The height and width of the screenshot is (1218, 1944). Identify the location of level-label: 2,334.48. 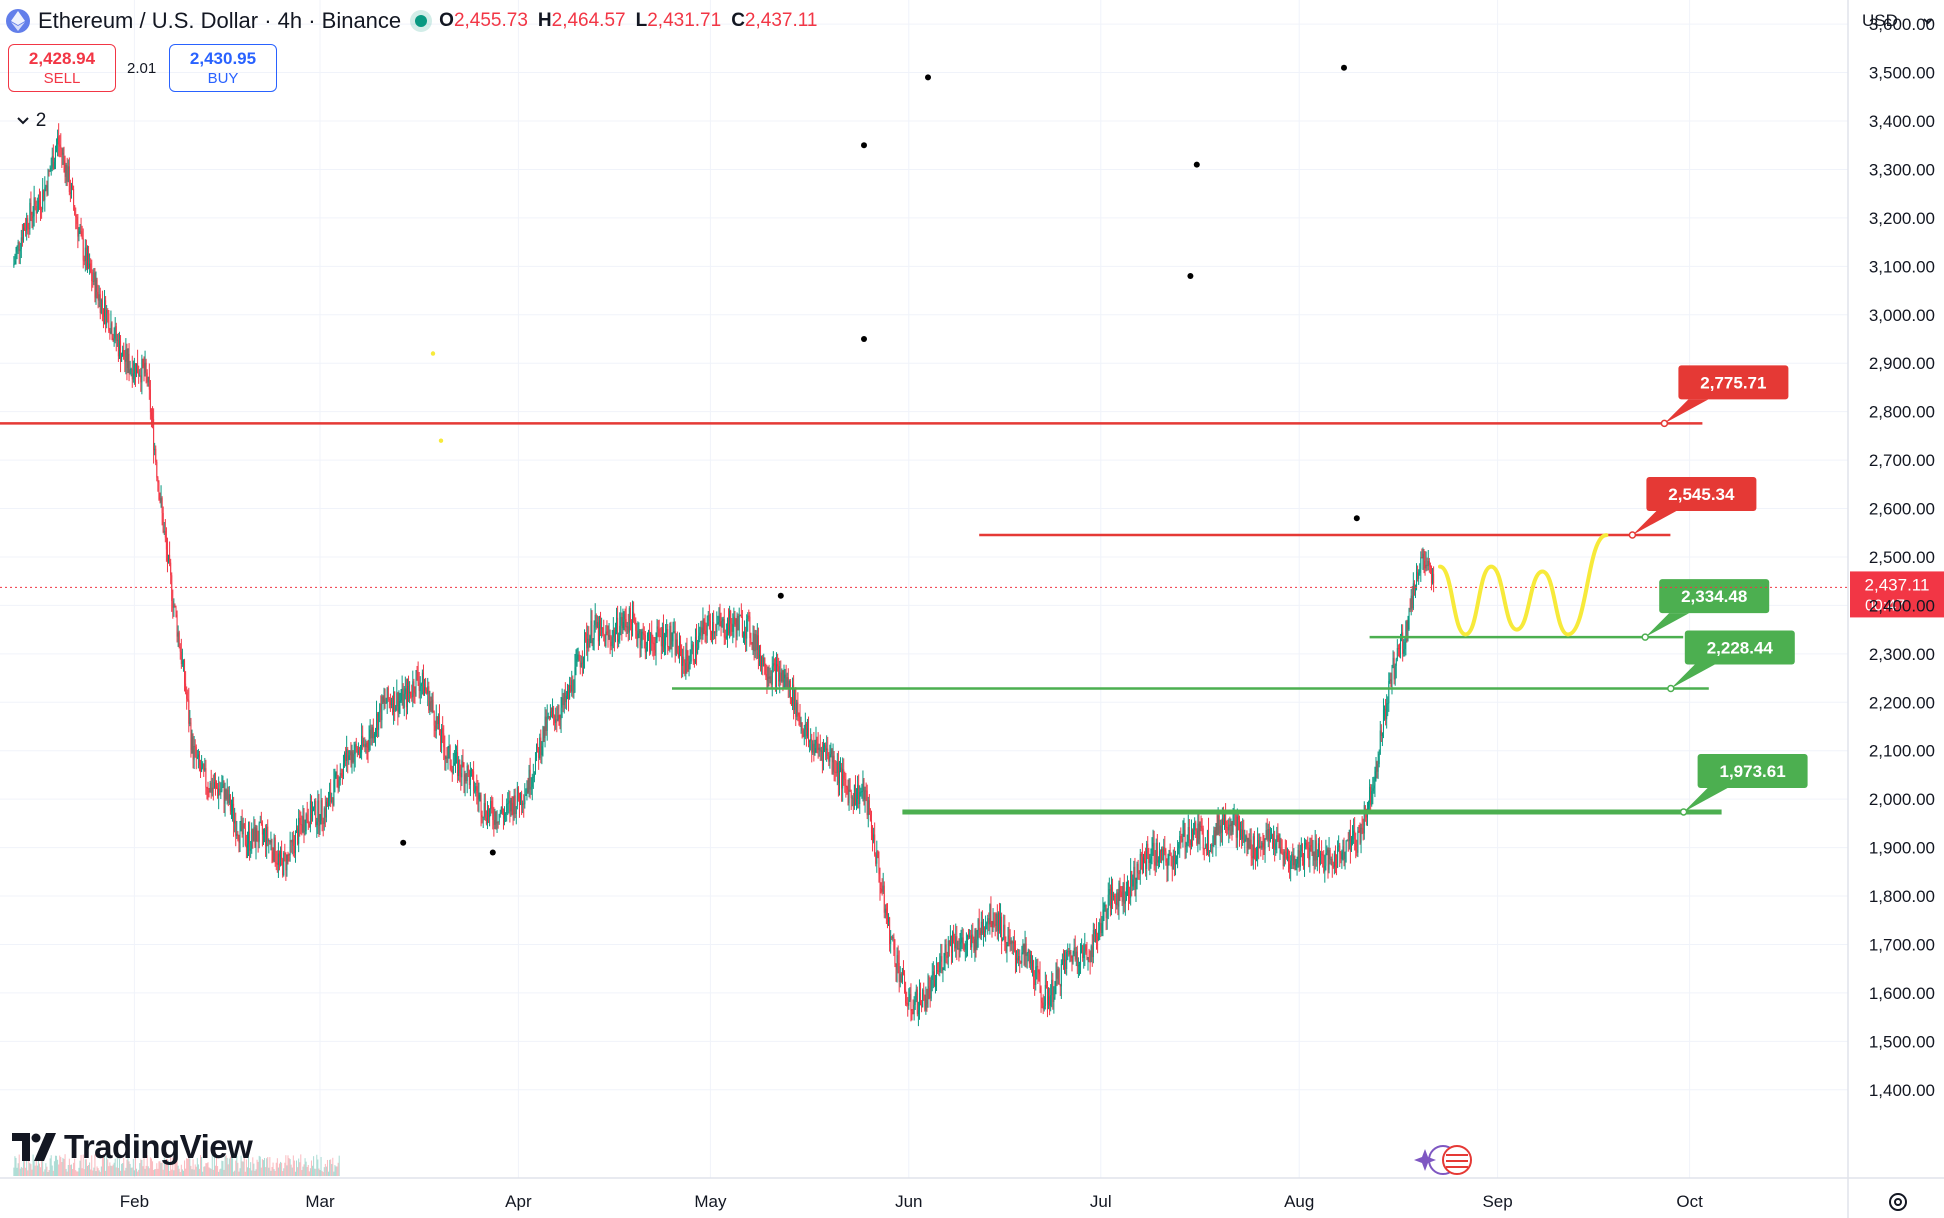
(1714, 596).